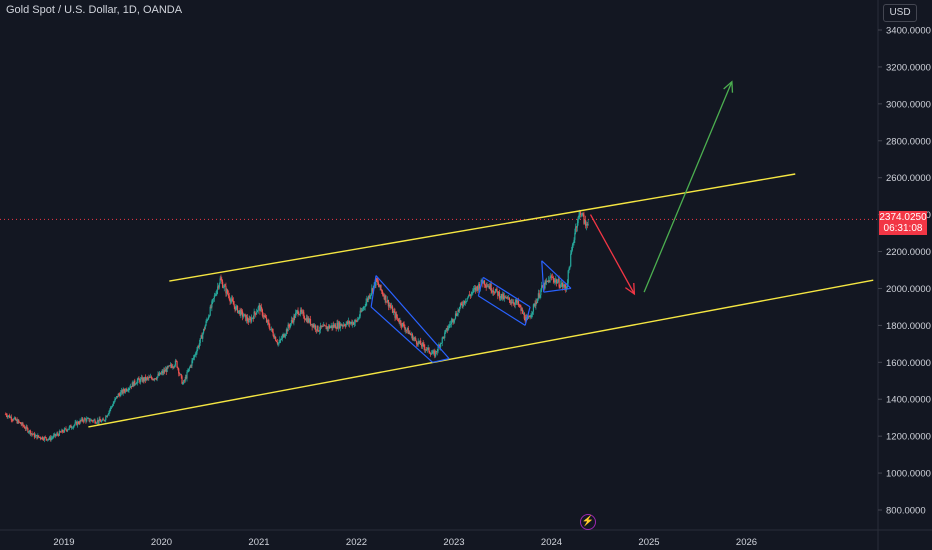 The height and width of the screenshot is (550, 932). Describe the element at coordinates (588, 522) in the screenshot. I see `lightning-icon: ⚡` at that location.